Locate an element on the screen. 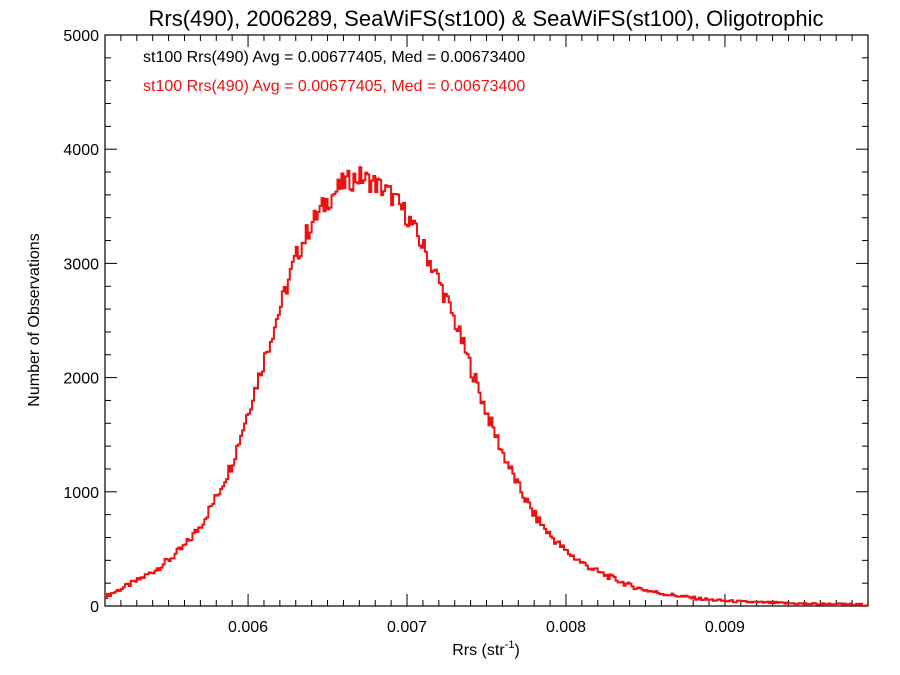 The image size is (900, 675). y-tick-label: 0 is located at coordinates (94, 607).